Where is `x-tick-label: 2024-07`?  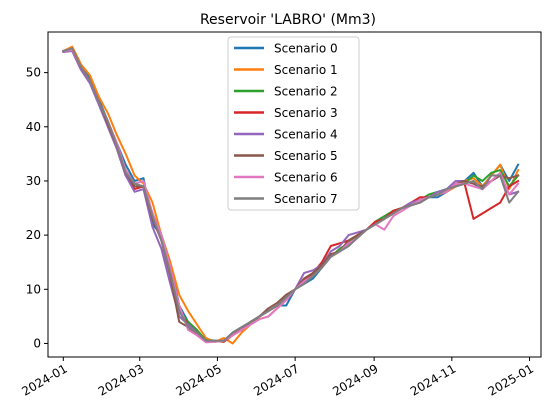
x-tick-label: 2024-07 is located at coordinates (276, 379).